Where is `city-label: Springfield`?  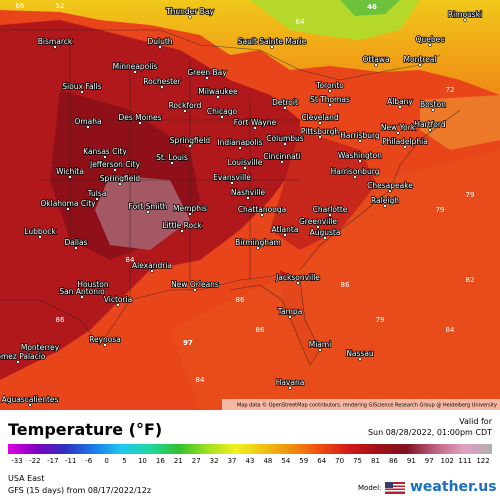 city-label: Springfield is located at coordinates (120, 178).